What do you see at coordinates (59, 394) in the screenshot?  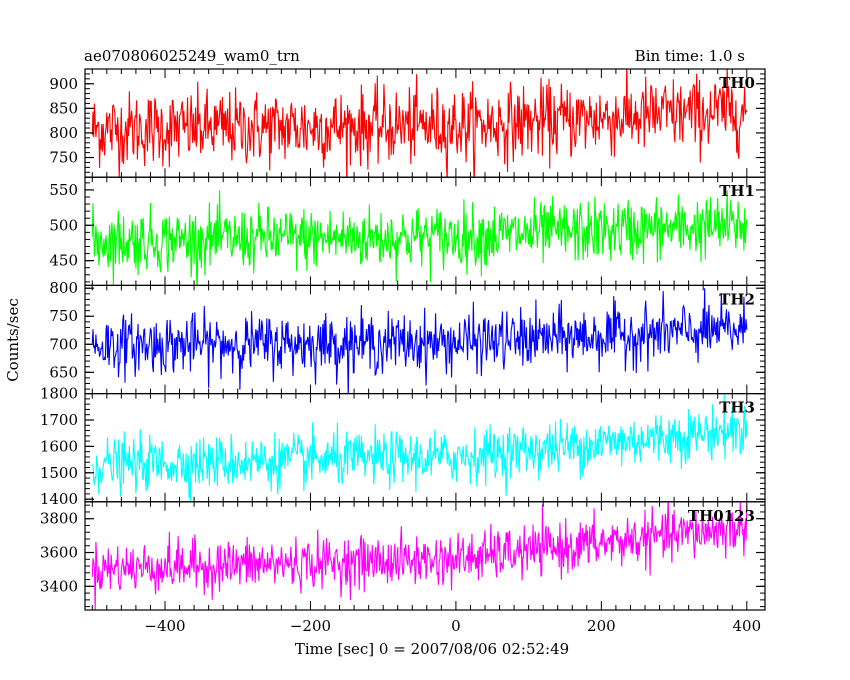 I see `y-tick-label-TH3: 1800` at bounding box center [59, 394].